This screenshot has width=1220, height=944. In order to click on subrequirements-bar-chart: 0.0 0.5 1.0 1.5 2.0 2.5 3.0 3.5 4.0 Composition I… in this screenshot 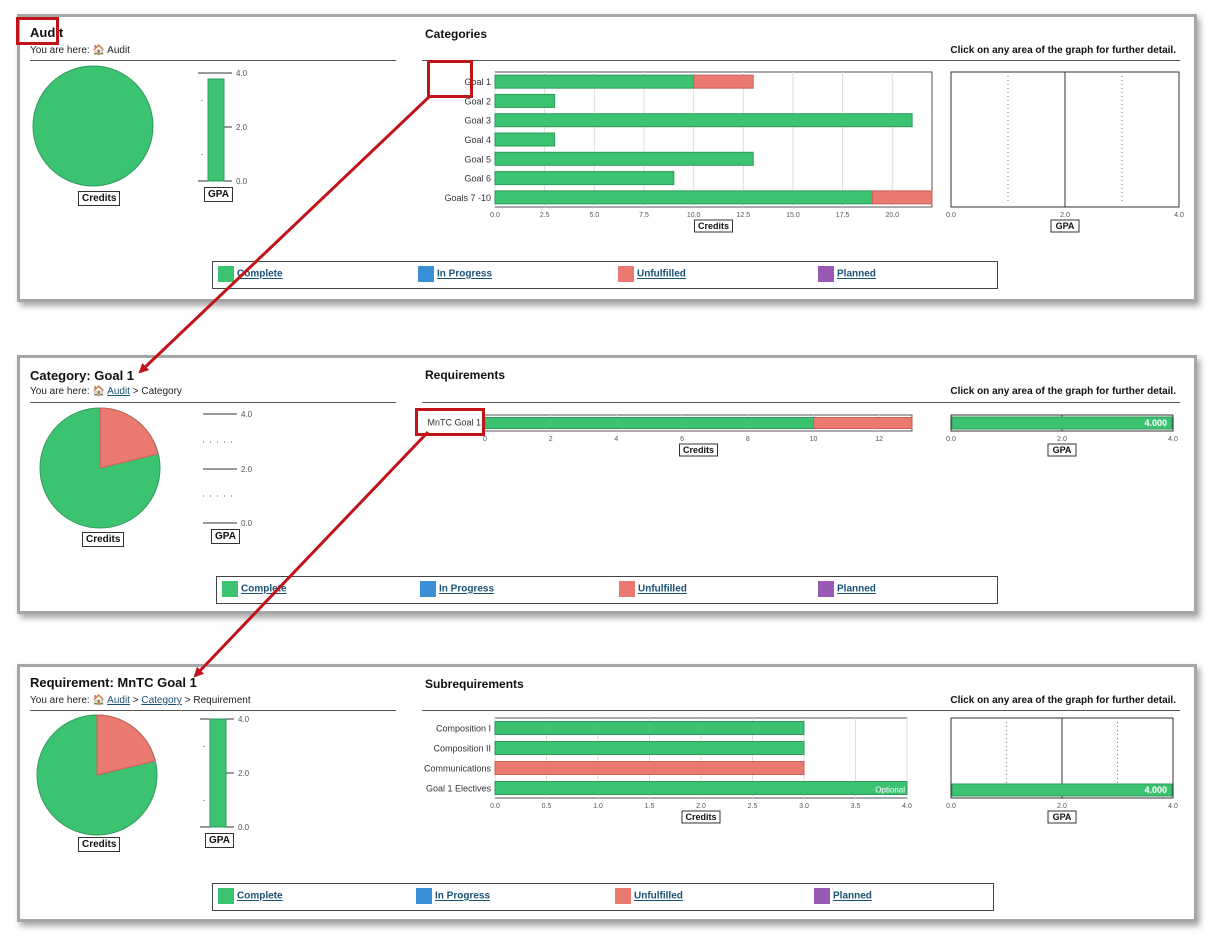, I will do `click(675, 775)`.